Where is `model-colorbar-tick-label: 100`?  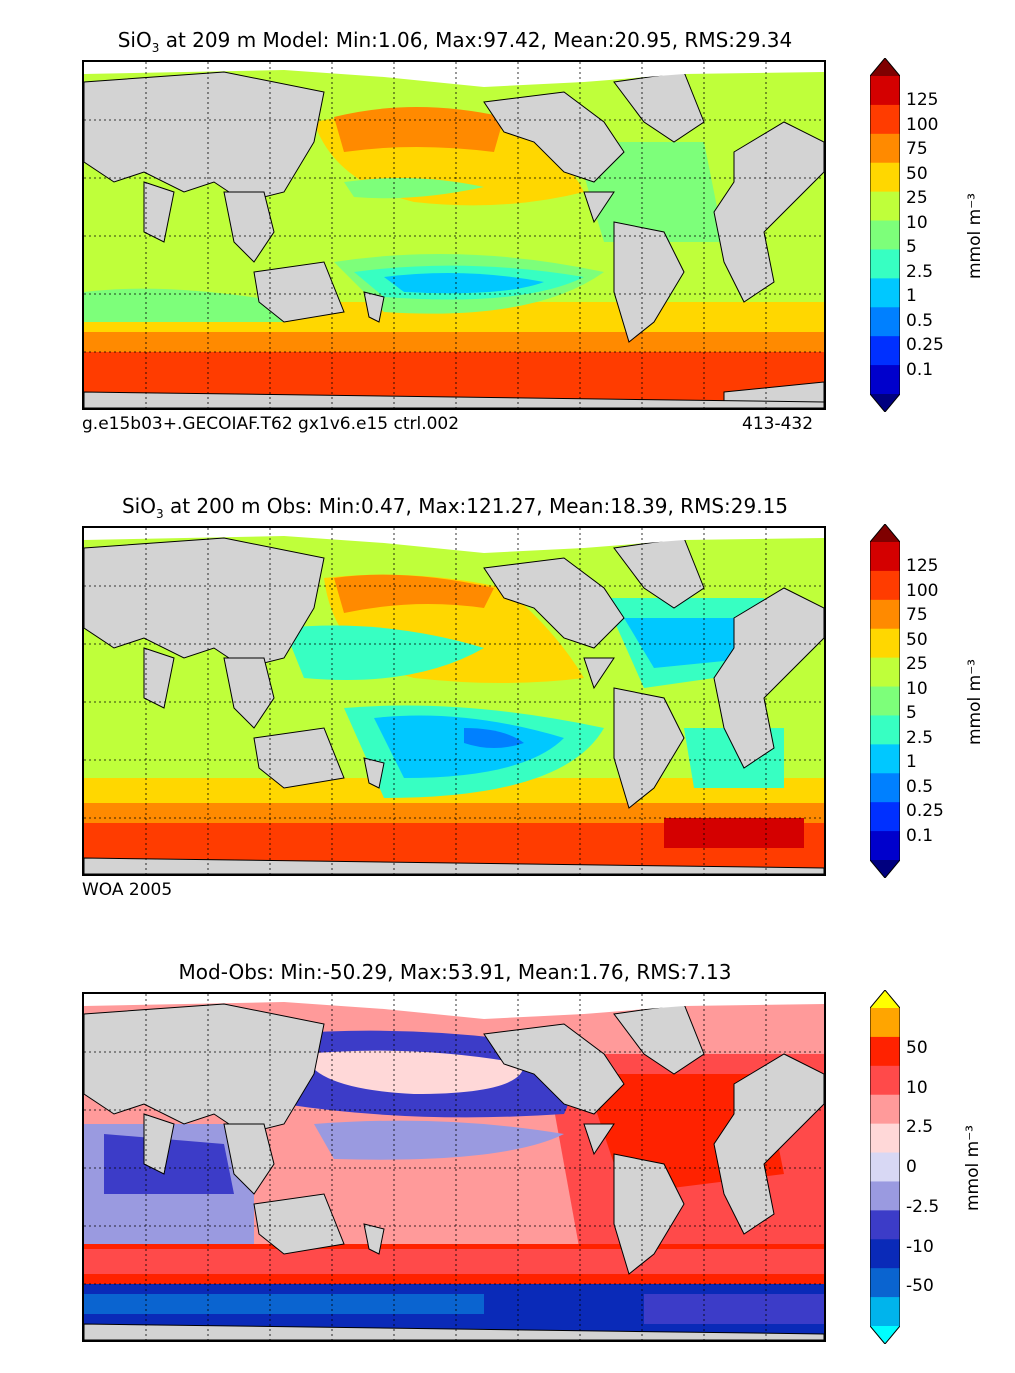
model-colorbar-tick-label: 100 is located at coordinates (922, 124).